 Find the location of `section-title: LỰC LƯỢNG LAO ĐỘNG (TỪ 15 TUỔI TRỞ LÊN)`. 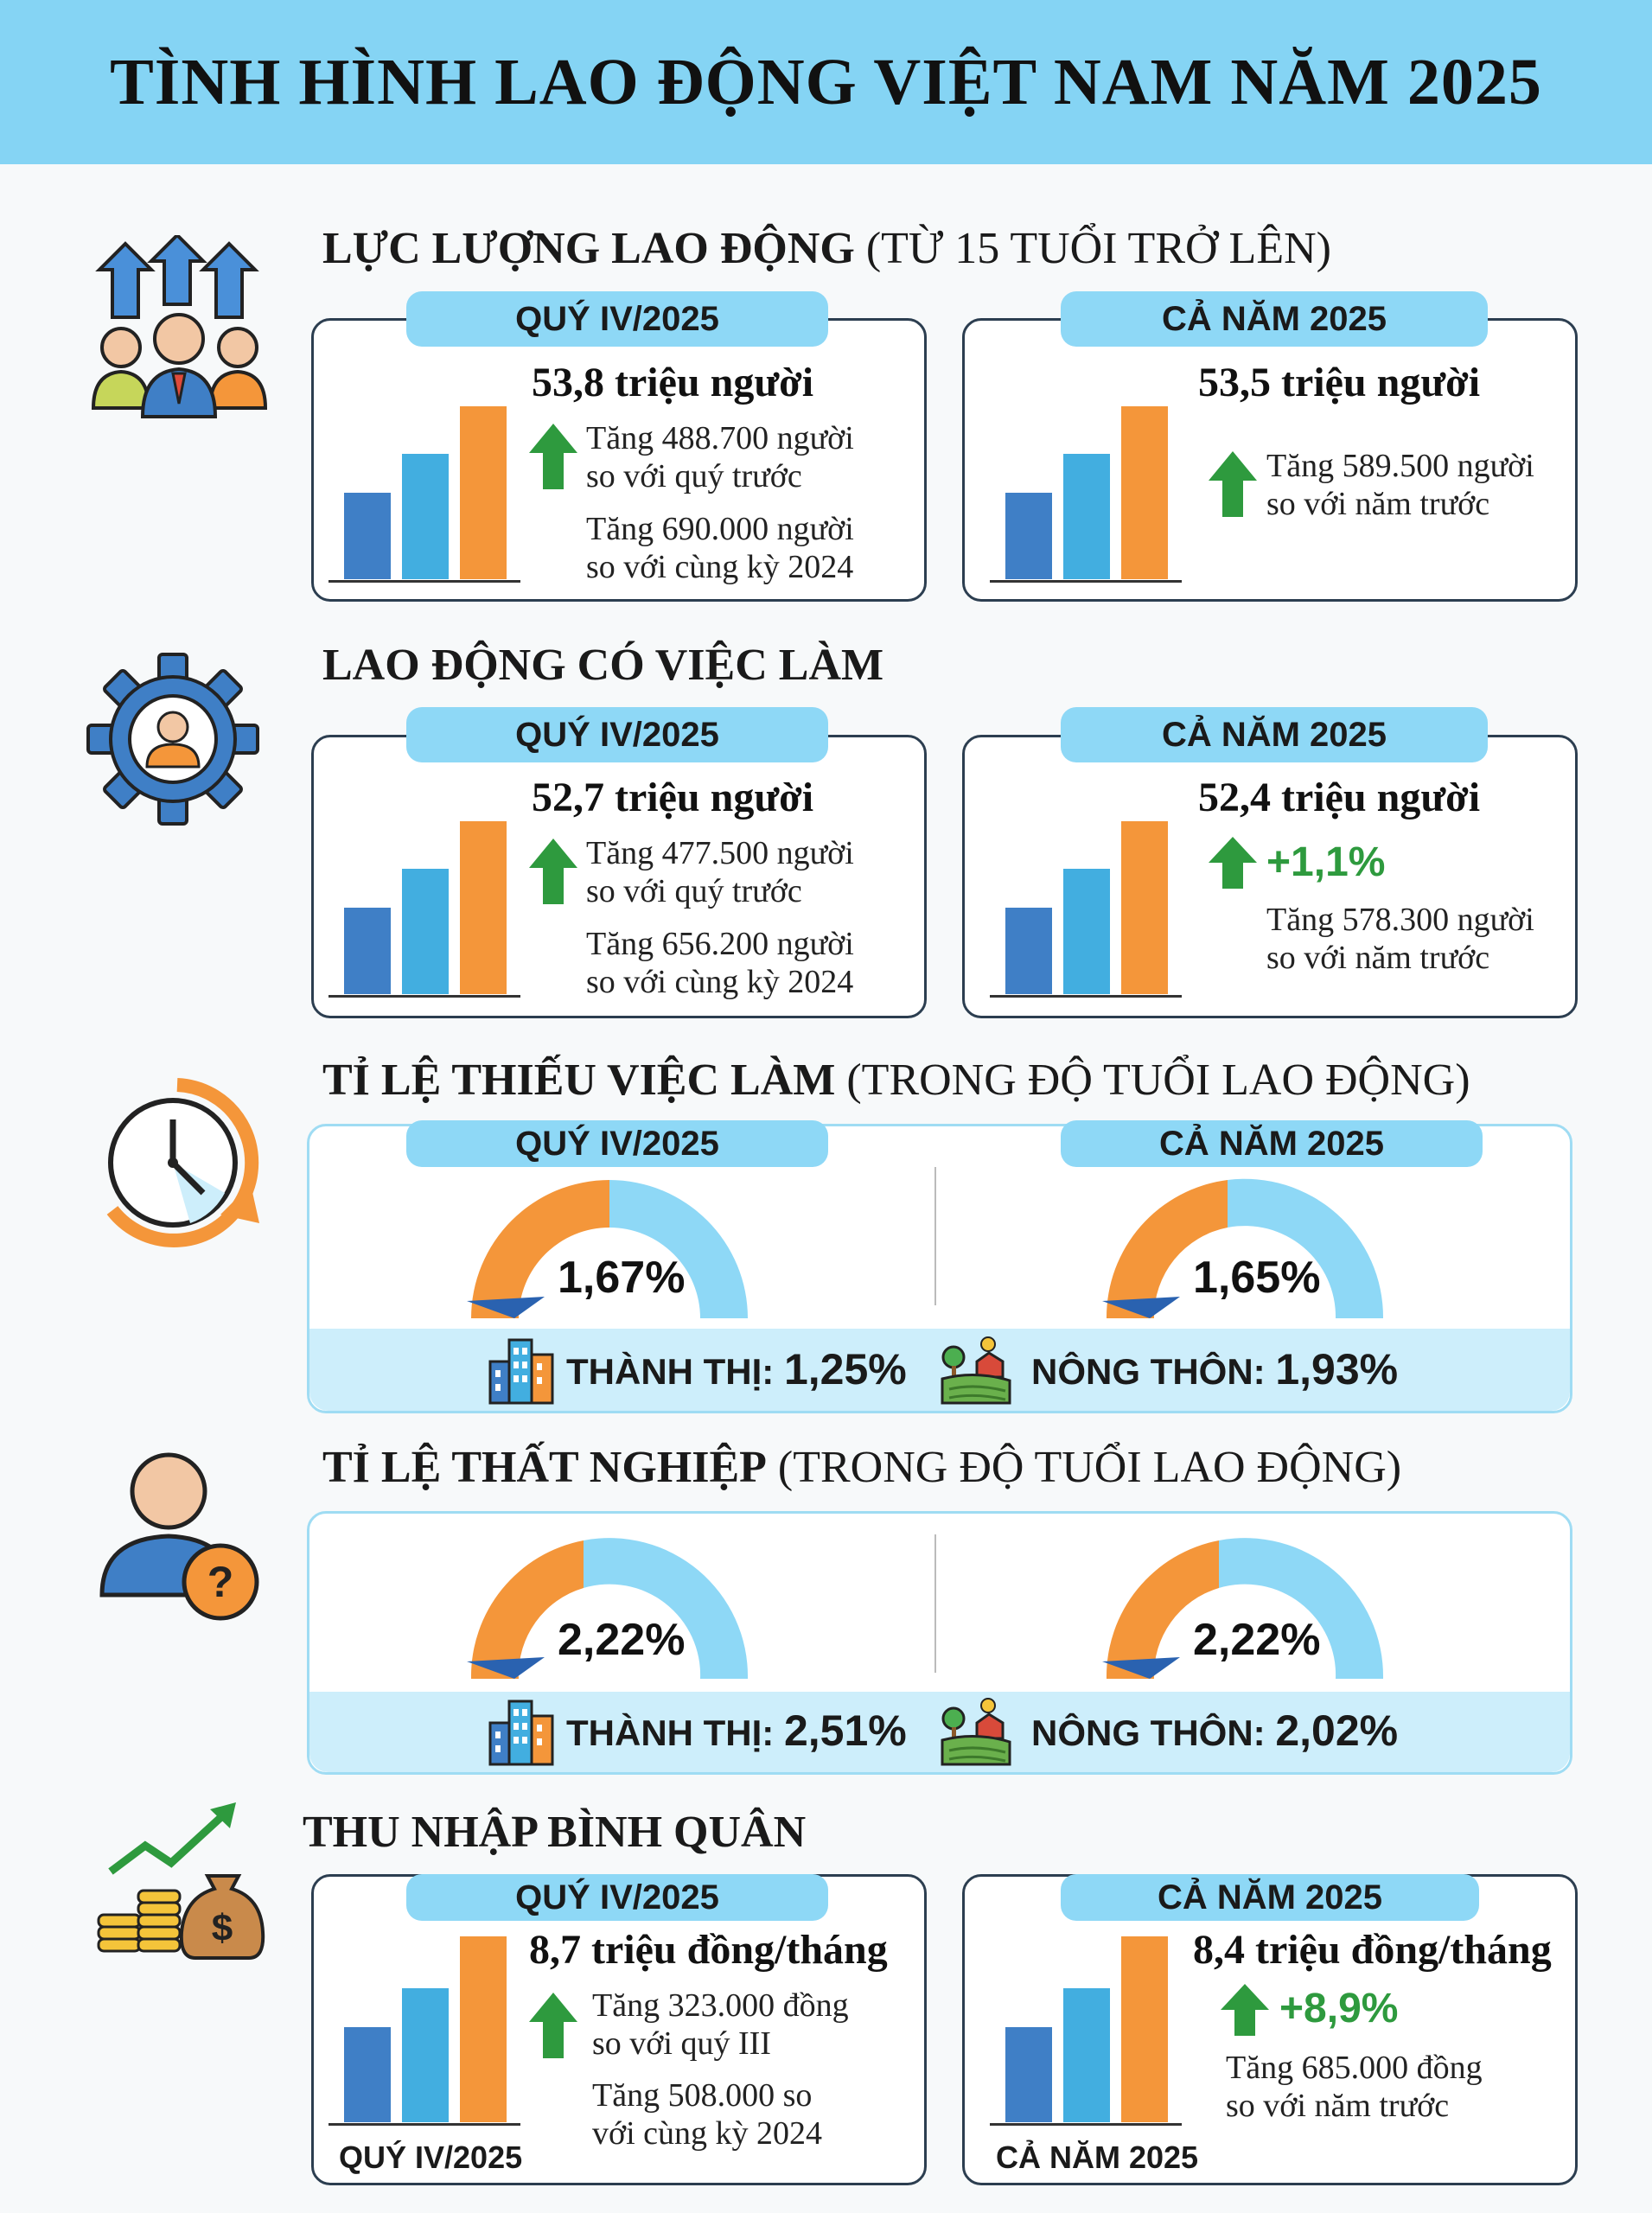

section-title: LỰC LƯỢNG LAO ĐỘNG (TỪ 15 TUỔI TRỞ LÊN) is located at coordinates (827, 248).